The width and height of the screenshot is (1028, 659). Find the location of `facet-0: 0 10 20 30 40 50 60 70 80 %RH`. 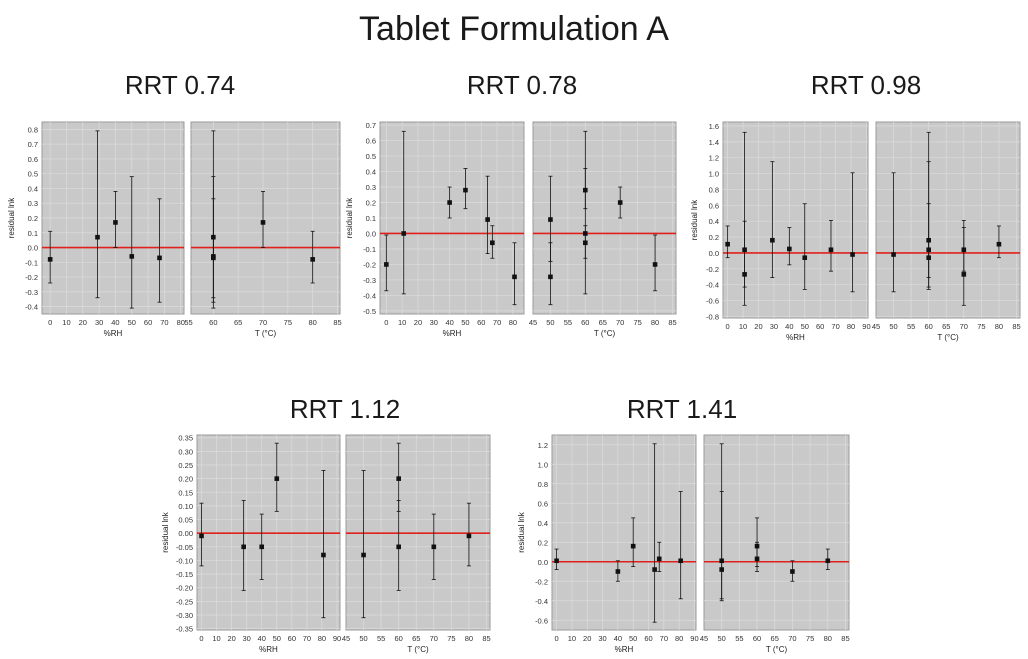

facet-0: 0 10 20 30 40 50 60 70 80 %RH is located at coordinates (452, 229).